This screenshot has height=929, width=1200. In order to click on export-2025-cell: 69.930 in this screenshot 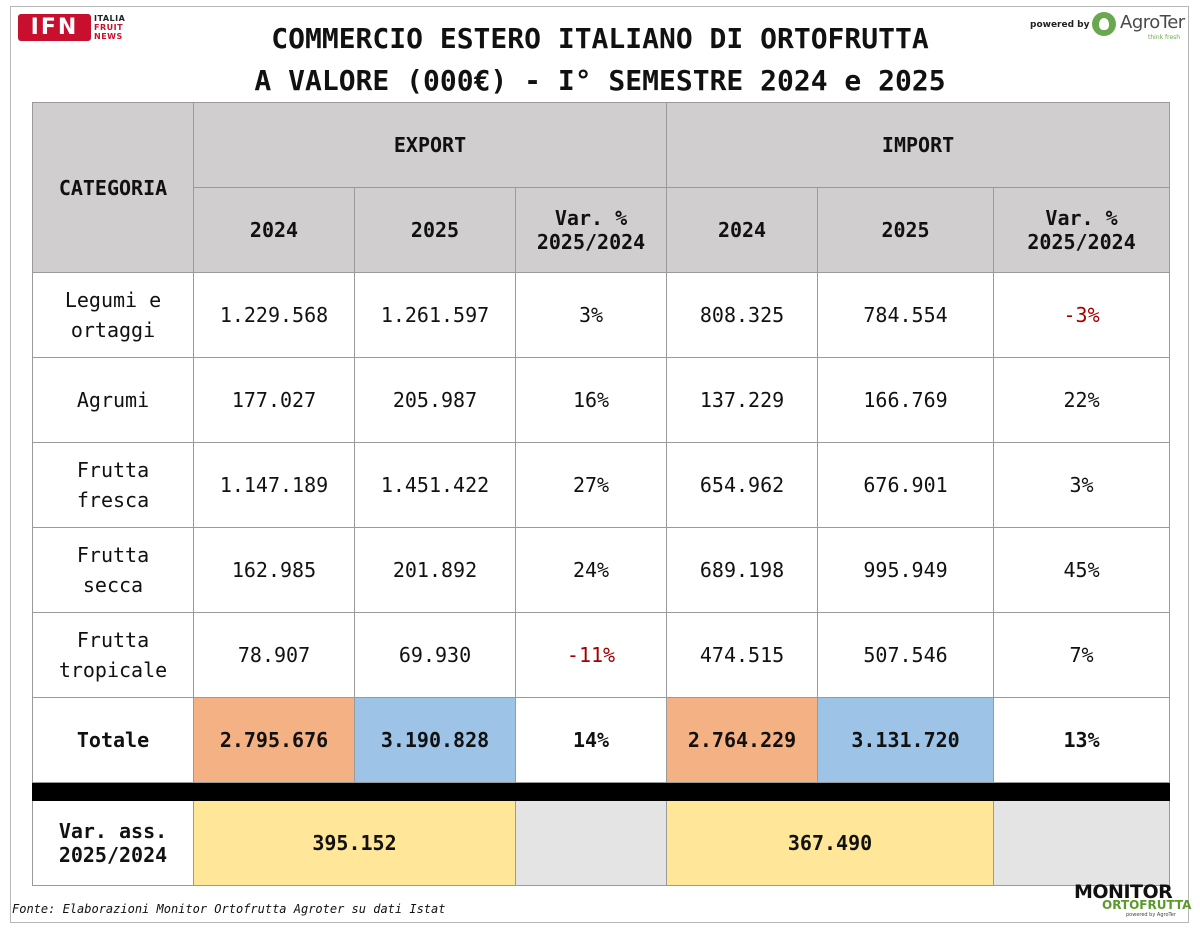, I will do `click(435, 655)`.